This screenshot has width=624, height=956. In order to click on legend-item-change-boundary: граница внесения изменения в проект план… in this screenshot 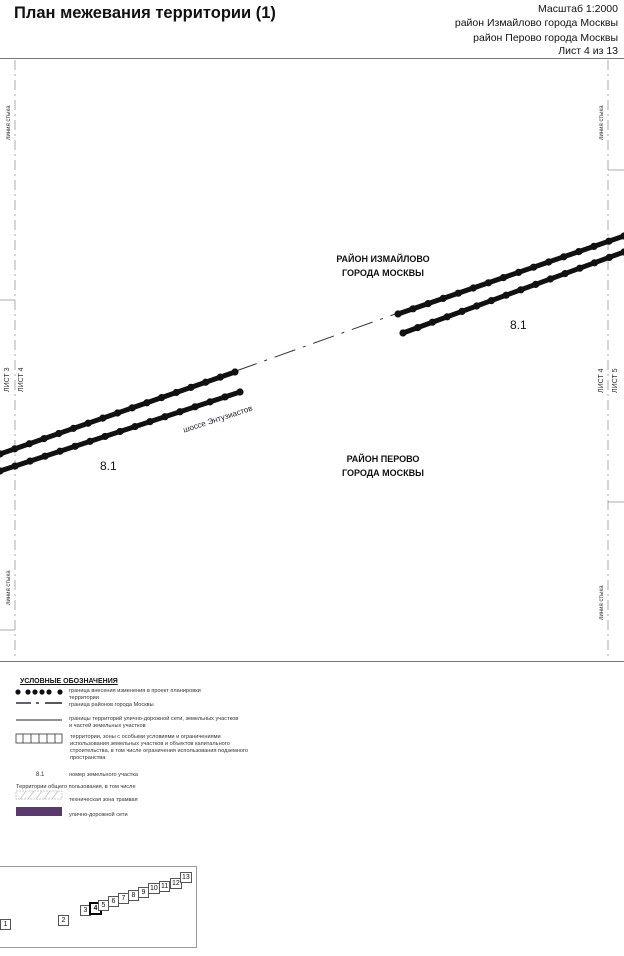, I will do `click(135, 694)`.